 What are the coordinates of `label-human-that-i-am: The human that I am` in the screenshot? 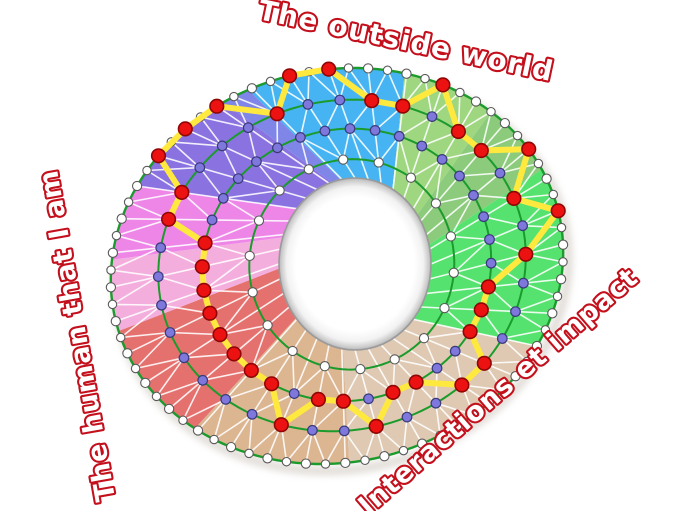 It's located at (77, 335).